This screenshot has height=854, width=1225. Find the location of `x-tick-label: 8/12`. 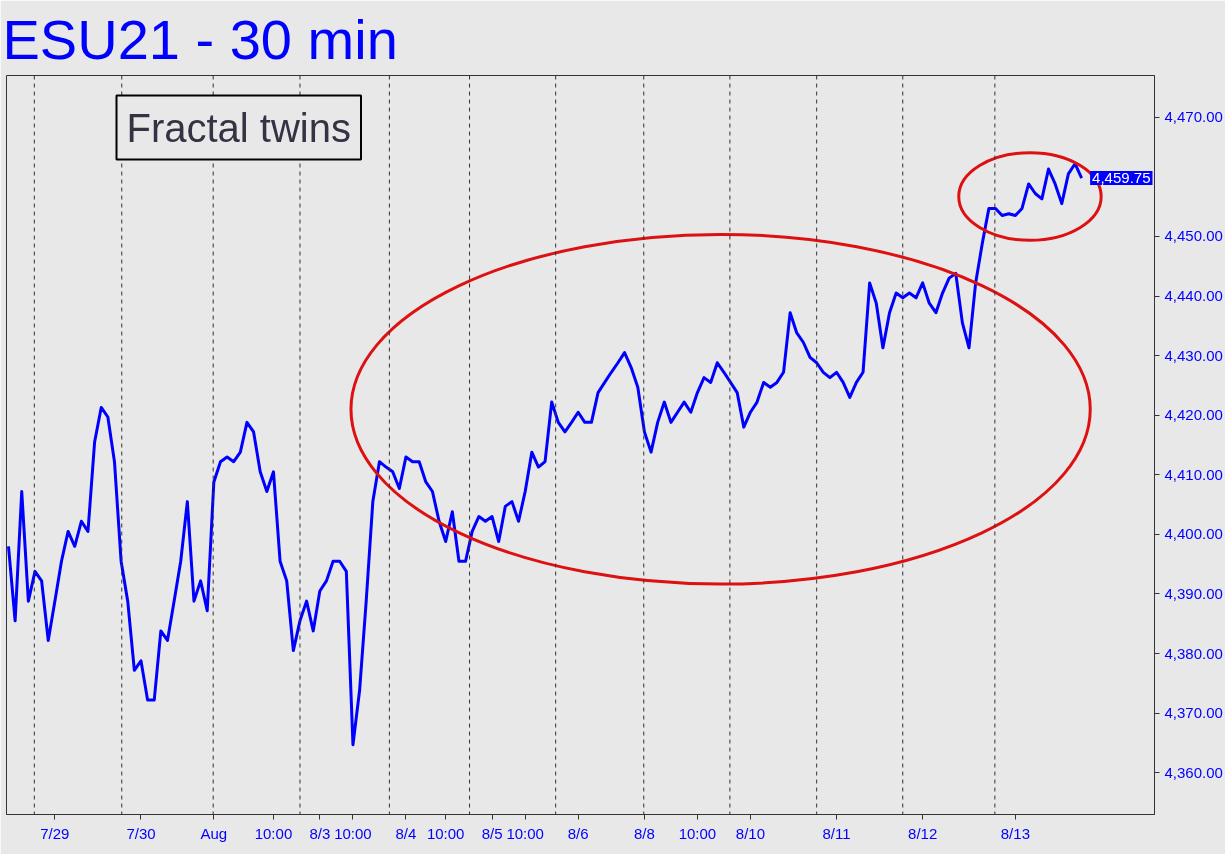

x-tick-label: 8/12 is located at coordinates (923, 833).